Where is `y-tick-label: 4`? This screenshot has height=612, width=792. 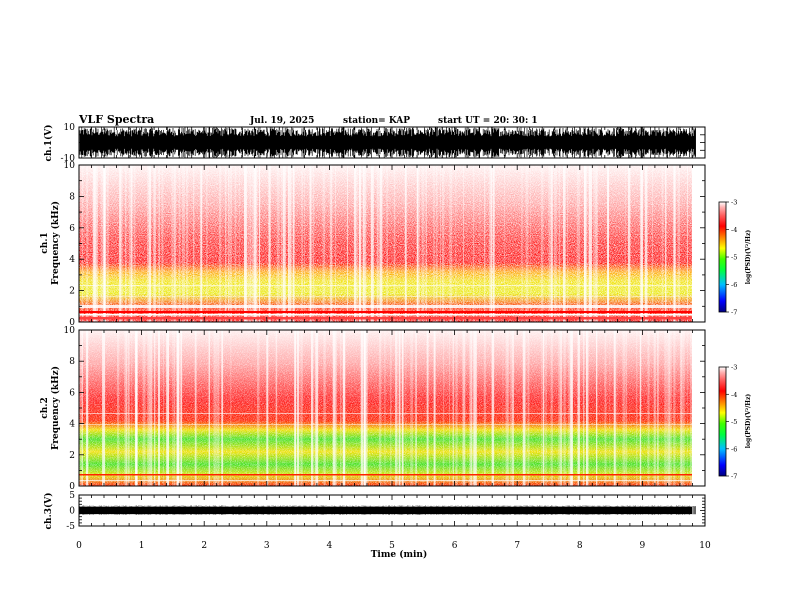
y-tick-label: 4 is located at coordinates (72, 425).